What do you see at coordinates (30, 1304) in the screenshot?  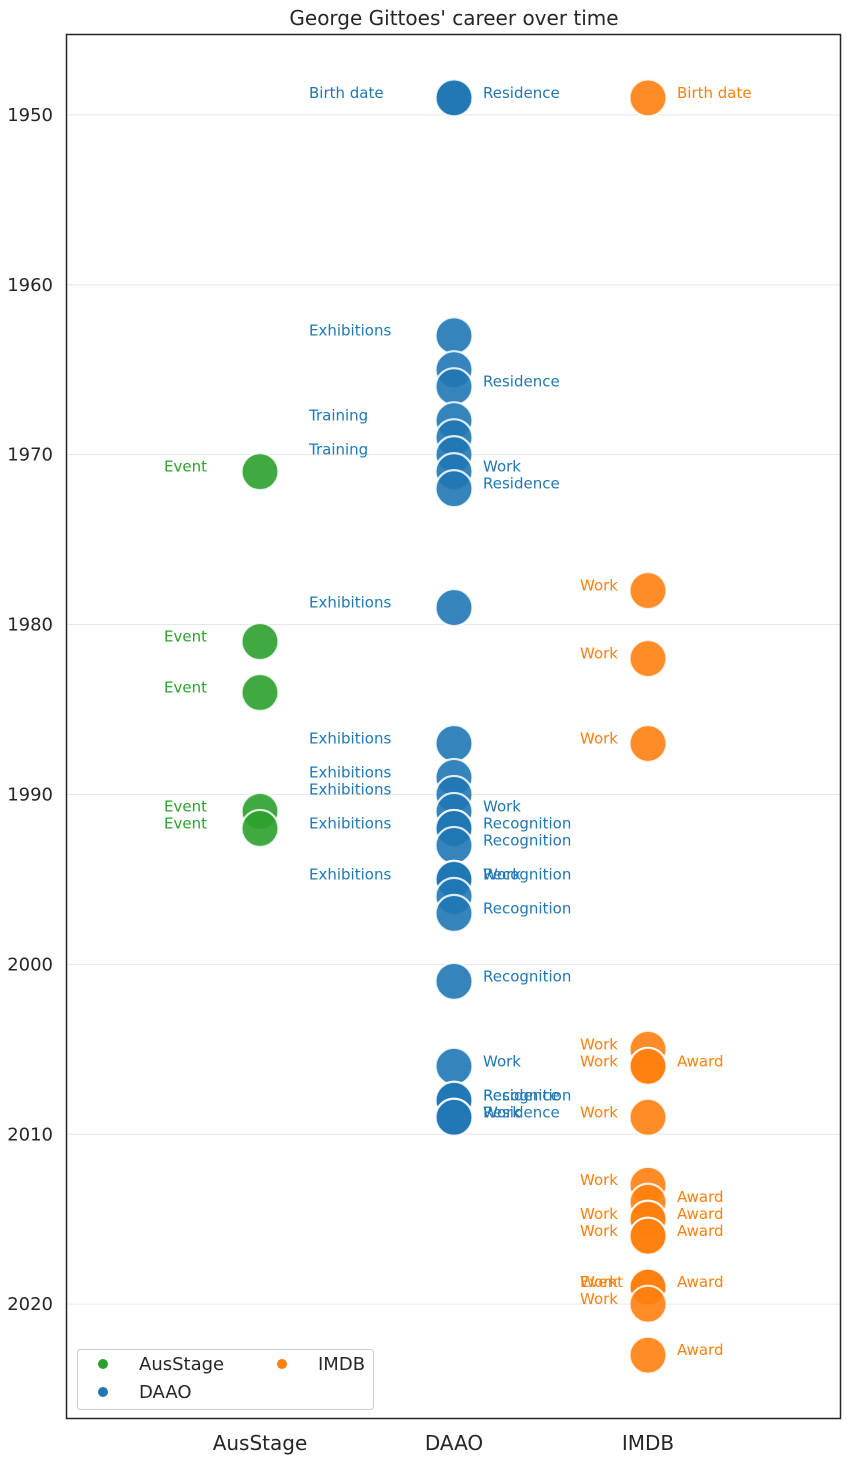 I see `y-tick-label: 2020` at bounding box center [30, 1304].